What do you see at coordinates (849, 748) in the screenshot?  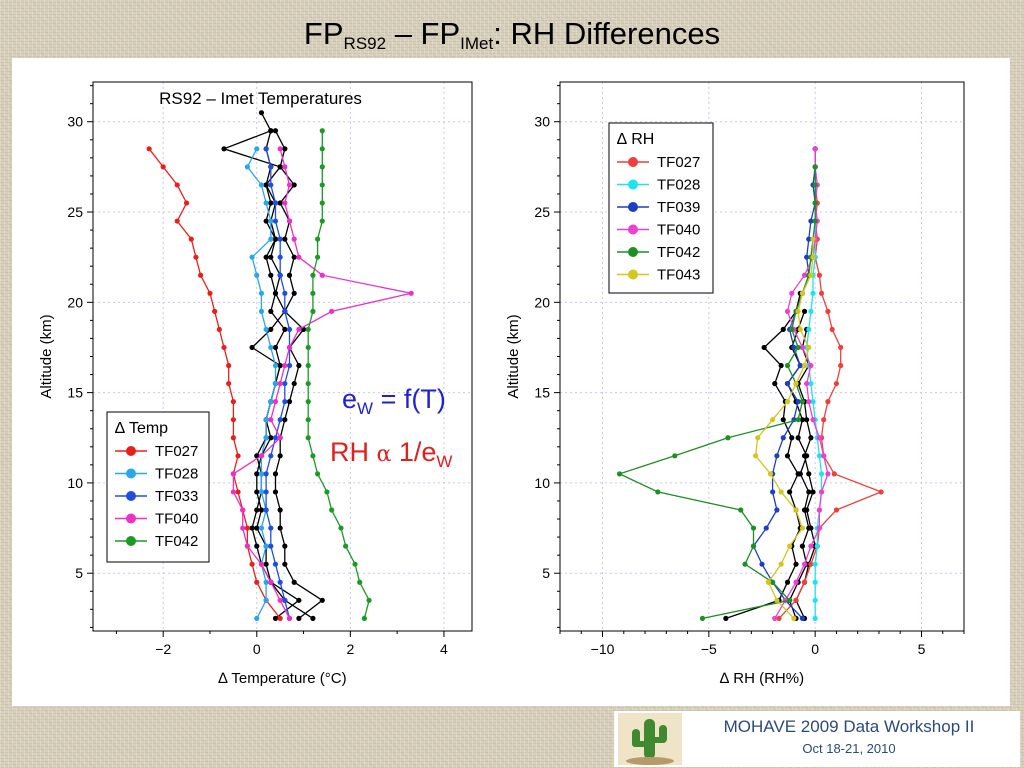 I see `workshop-date: Oct 18-21, 2010` at bounding box center [849, 748].